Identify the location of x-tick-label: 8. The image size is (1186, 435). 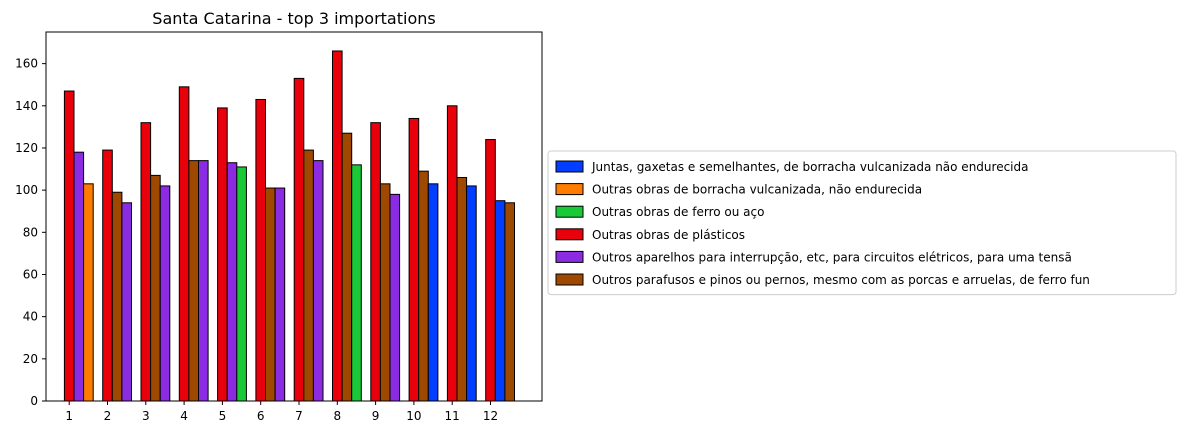
(337, 416).